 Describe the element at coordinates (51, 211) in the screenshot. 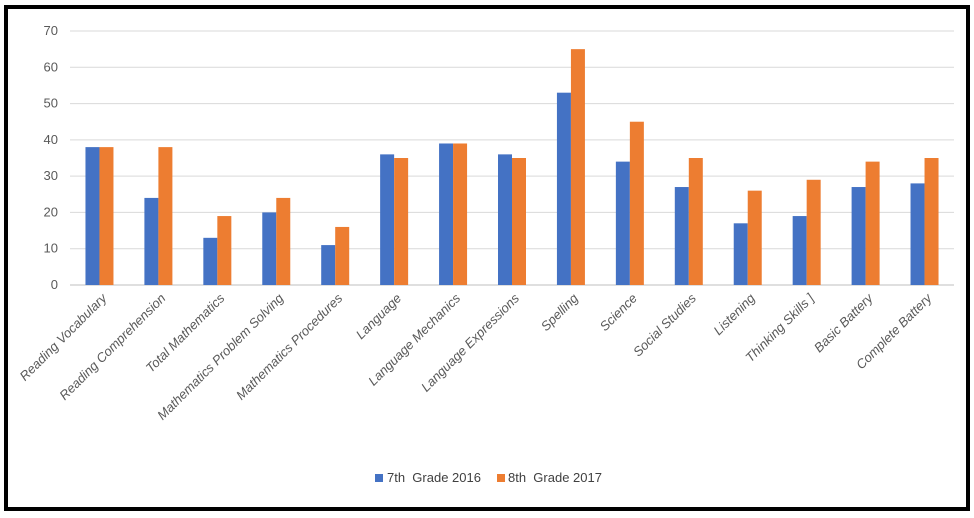

I see `y-tick-label: 20` at that location.